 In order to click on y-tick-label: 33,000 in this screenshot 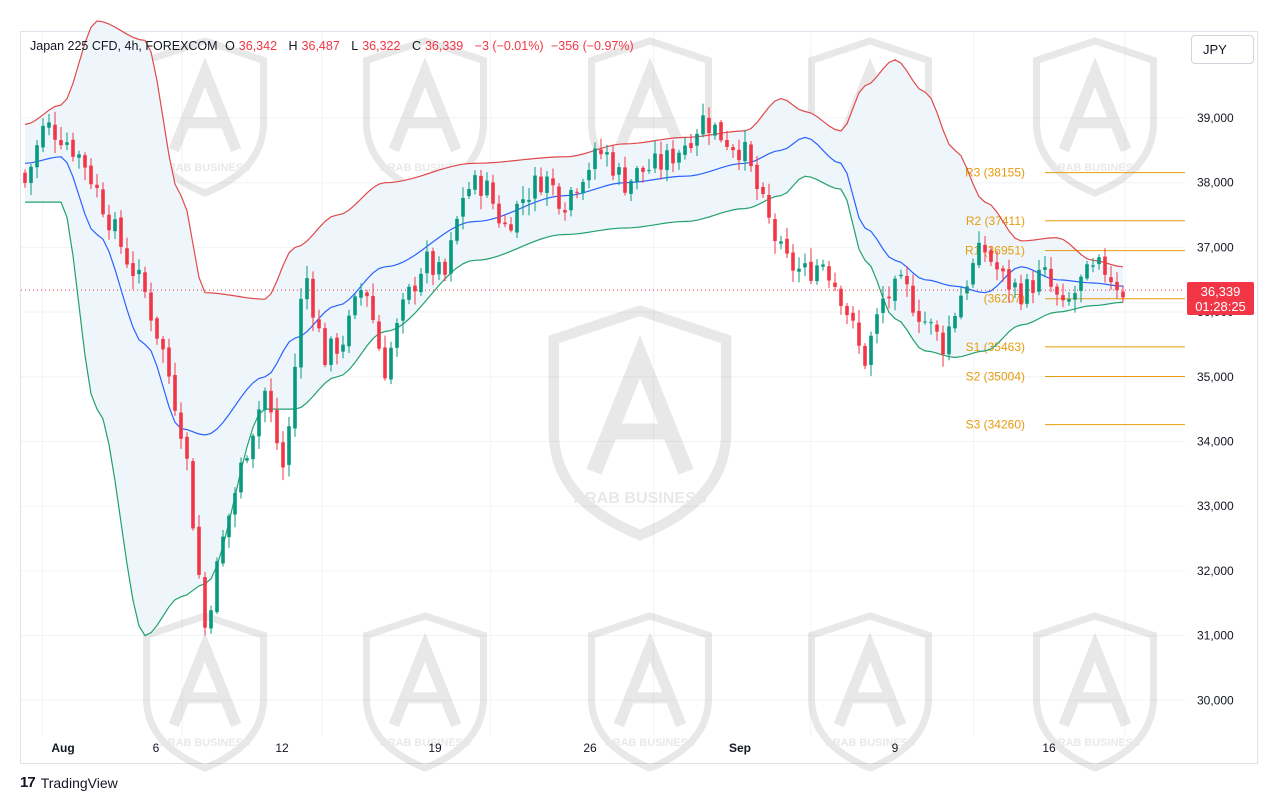, I will do `click(1215, 506)`.